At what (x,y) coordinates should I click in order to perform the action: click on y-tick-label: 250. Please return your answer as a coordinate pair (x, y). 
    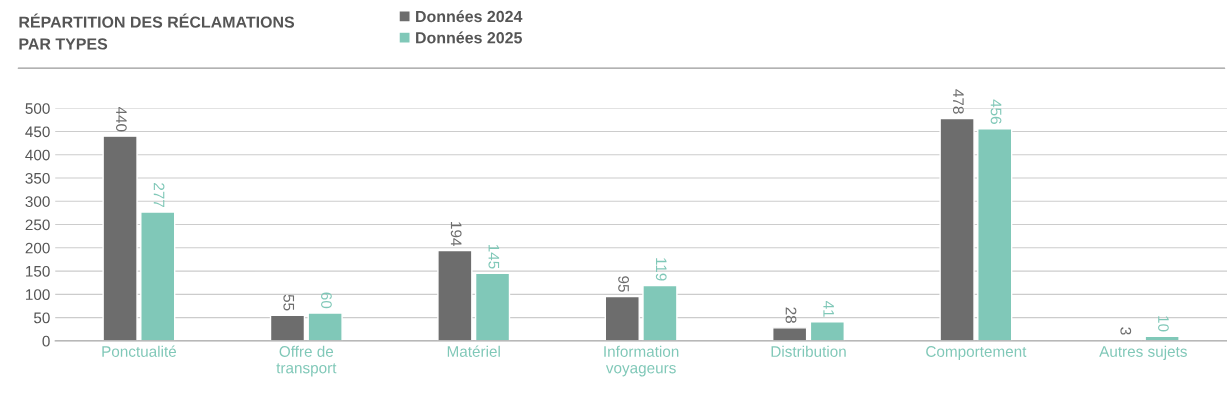
    Looking at the image, I should click on (37, 225).